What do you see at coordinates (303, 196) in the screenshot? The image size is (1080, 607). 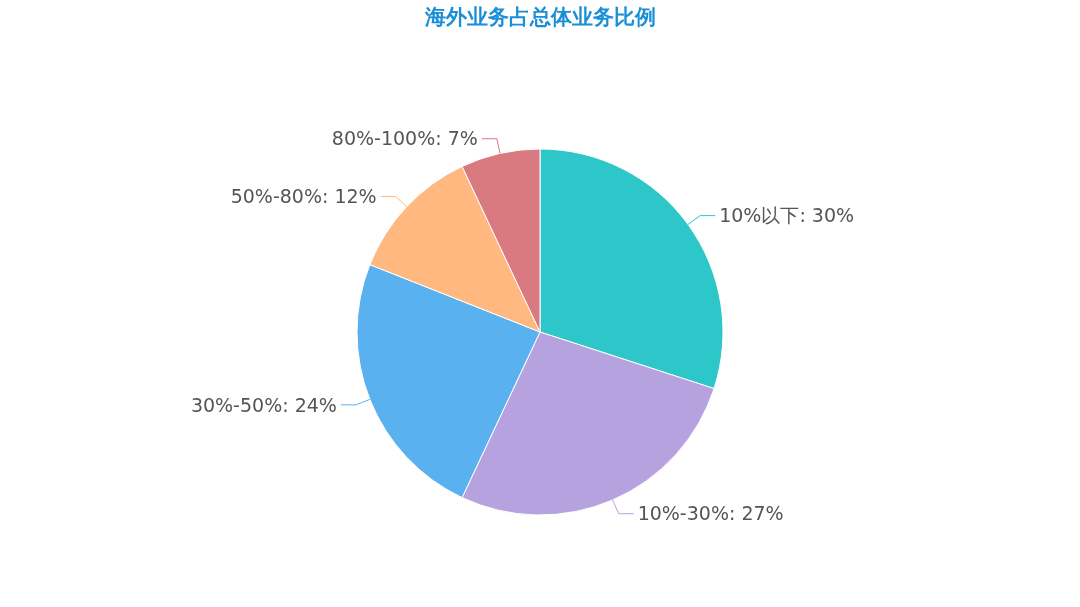 I see `slice-label: 50%-80%: 12%` at bounding box center [303, 196].